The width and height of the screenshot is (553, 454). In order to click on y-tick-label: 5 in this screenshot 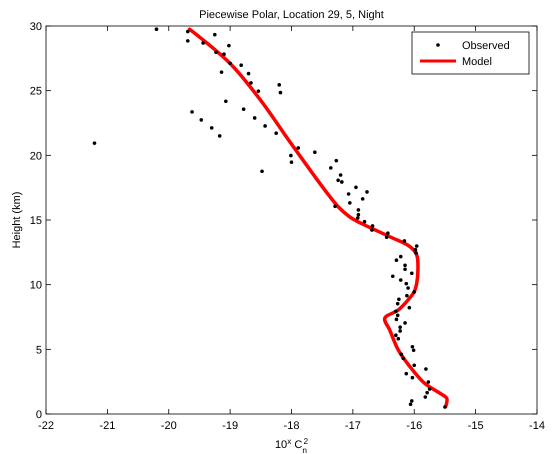, I will do `click(39, 350)`.